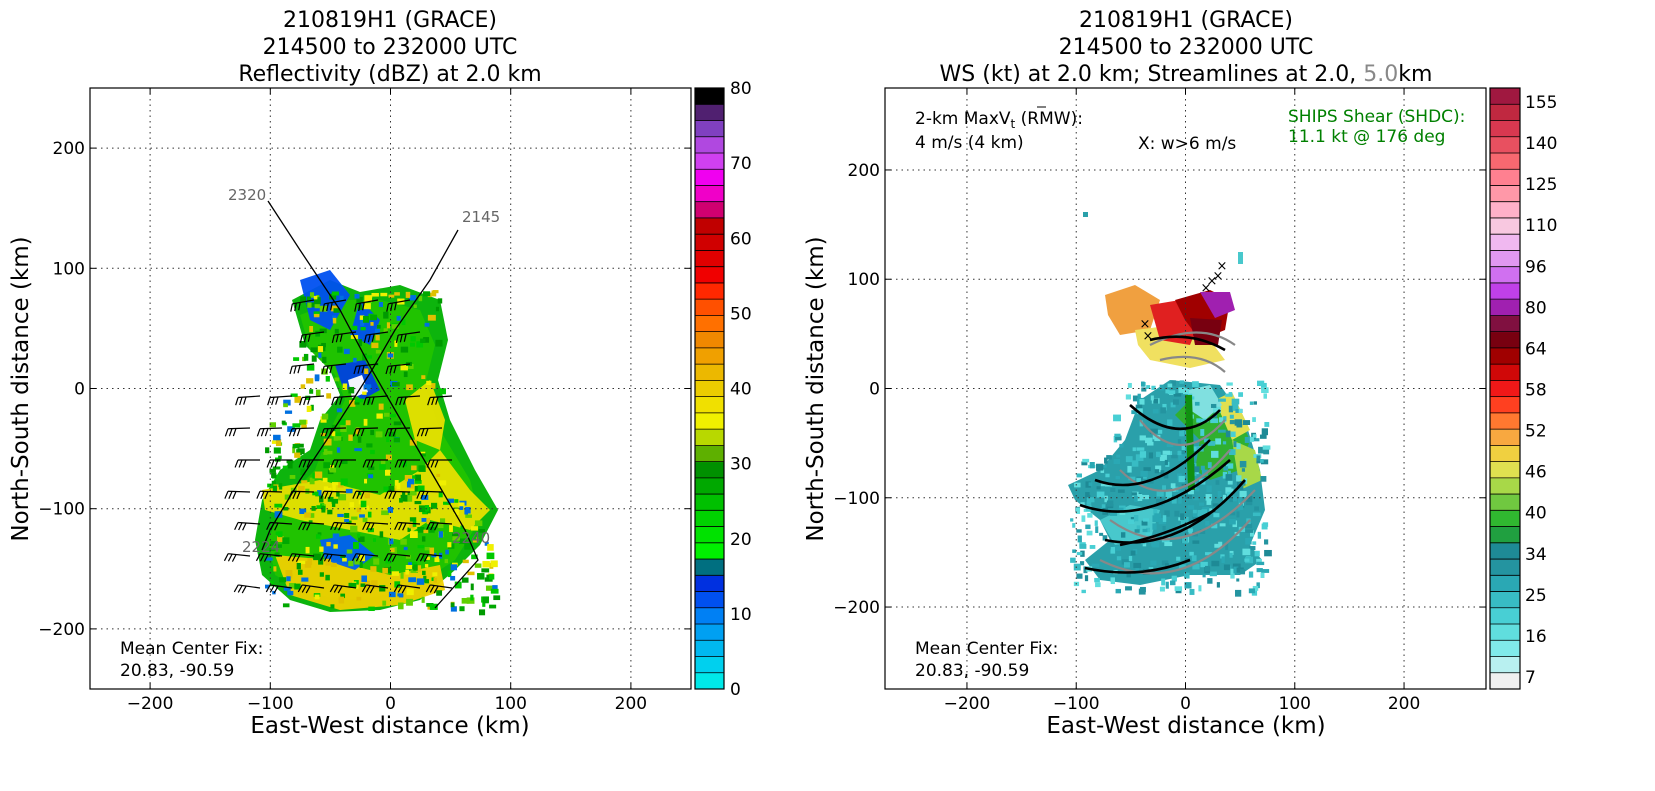  I want to click on track-label-2145: 2145, so click(481, 217).